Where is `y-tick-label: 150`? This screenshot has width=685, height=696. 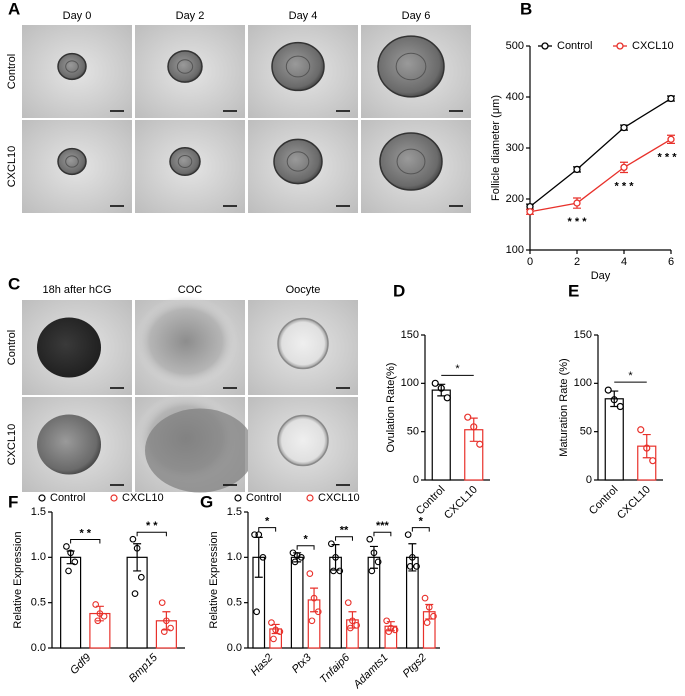
y-tick-label: 150 is located at coordinates (583, 335).